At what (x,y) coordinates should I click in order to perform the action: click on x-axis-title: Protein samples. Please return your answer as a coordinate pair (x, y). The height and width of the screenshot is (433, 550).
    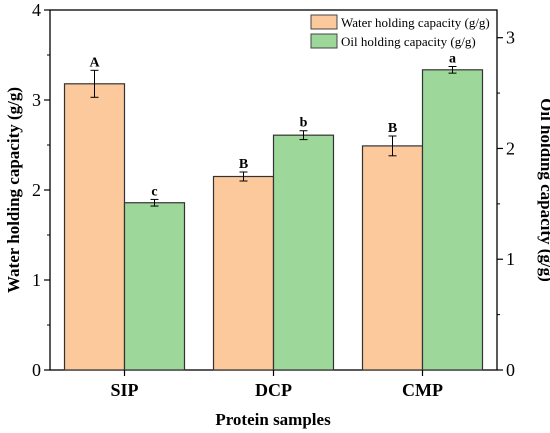
    Looking at the image, I should click on (273, 419).